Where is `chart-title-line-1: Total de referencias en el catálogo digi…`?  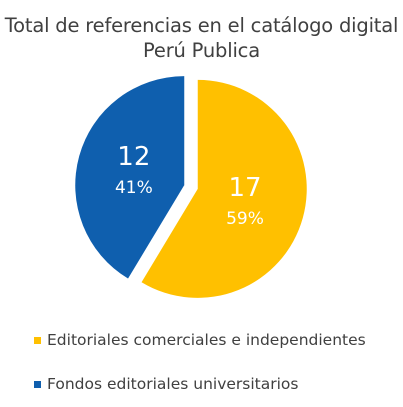 chart-title-line-1: Total de referencias en el catálogo digi… is located at coordinates (201, 25).